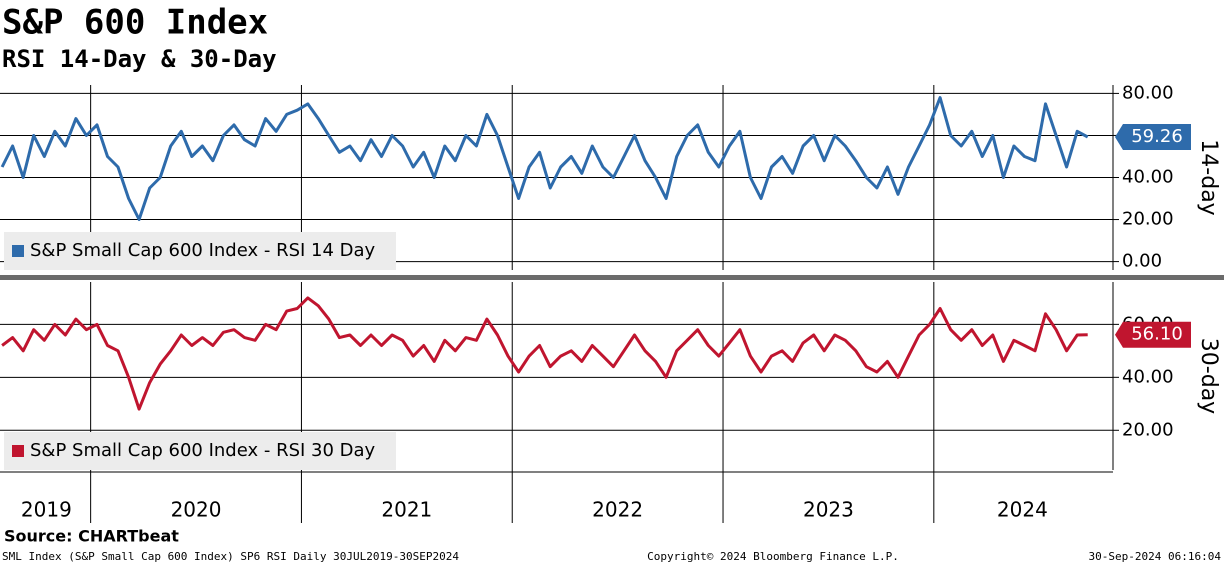 Image resolution: width=1224 pixels, height=566 pixels. What do you see at coordinates (46, 510) in the screenshot?
I see `x-tick-label: 2019` at bounding box center [46, 510].